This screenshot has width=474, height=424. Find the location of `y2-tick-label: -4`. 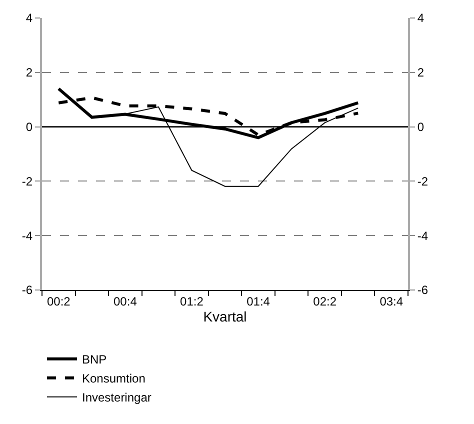

y2-tick-label: -4 is located at coordinates (422, 235).